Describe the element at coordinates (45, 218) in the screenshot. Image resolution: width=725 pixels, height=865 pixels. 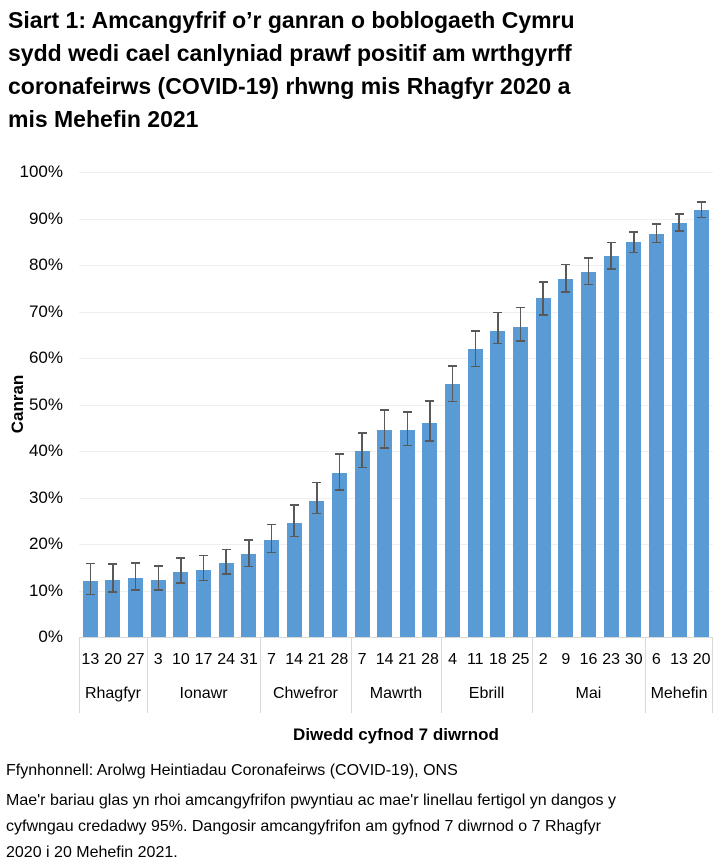
I see `y-tick-label: 90%` at that location.